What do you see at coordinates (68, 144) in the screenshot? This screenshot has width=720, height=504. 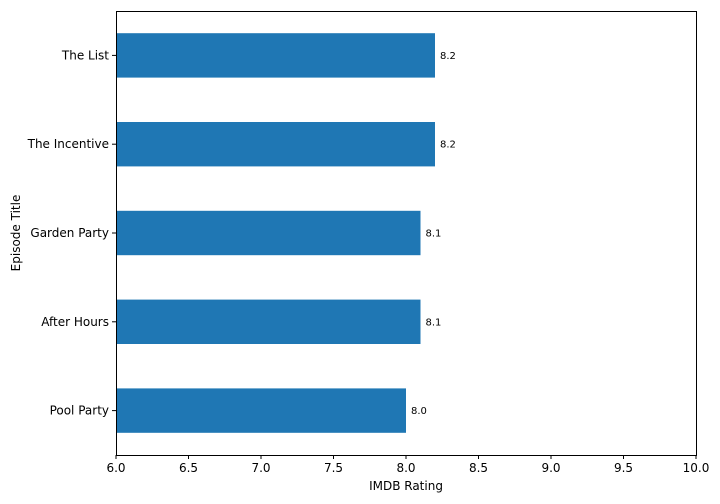 I see `y-tick-label: The Incentive` at bounding box center [68, 144].